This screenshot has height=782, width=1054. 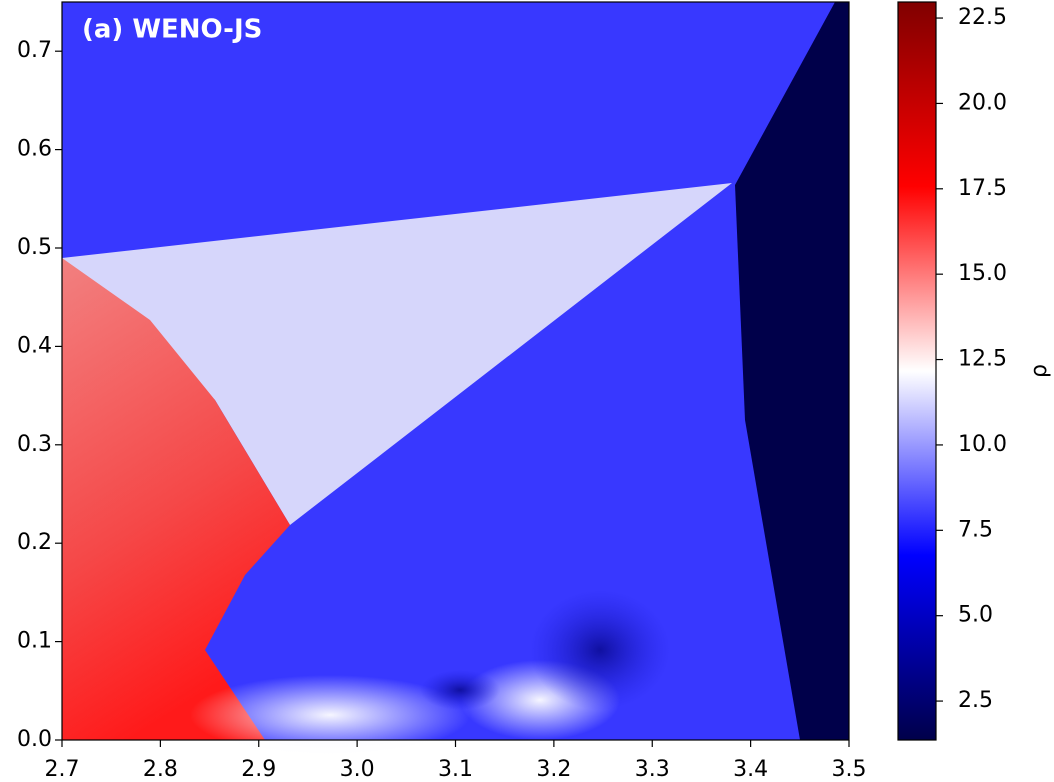 I want to click on colorbar-tick-label: 17.5, so click(x=982, y=188).